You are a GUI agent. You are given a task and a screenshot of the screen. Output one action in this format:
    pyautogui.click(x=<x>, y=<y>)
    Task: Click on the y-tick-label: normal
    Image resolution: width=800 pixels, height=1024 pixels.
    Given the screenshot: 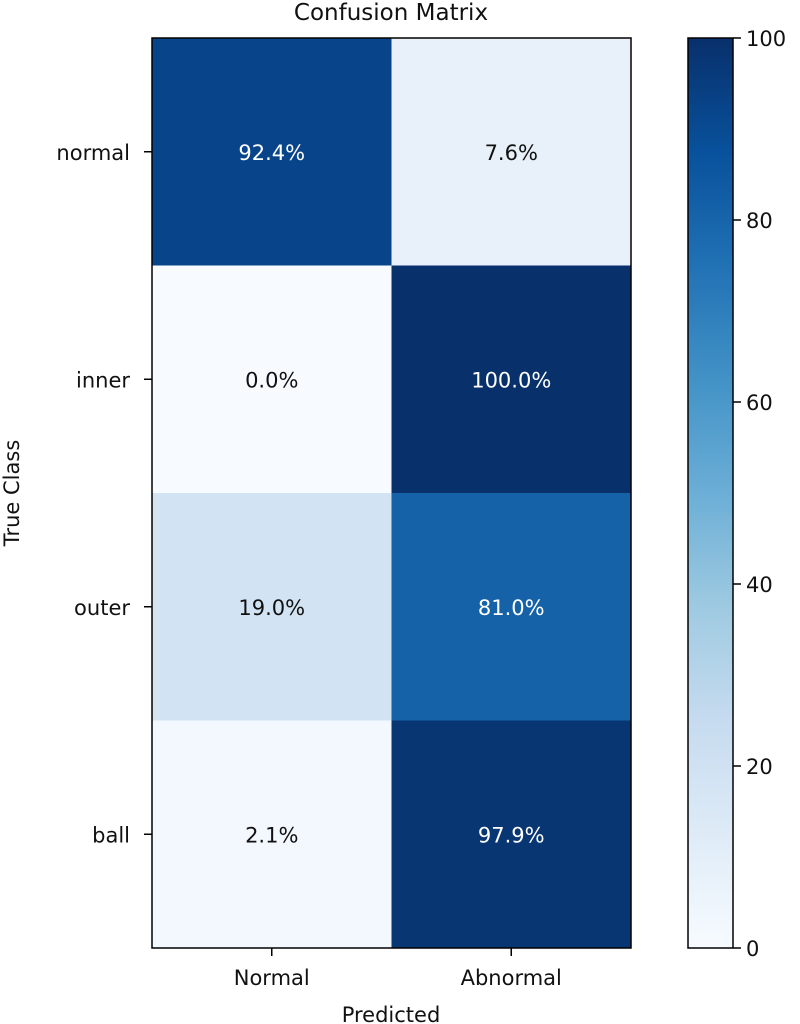 What is the action you would take?
    pyautogui.click(x=93, y=153)
    